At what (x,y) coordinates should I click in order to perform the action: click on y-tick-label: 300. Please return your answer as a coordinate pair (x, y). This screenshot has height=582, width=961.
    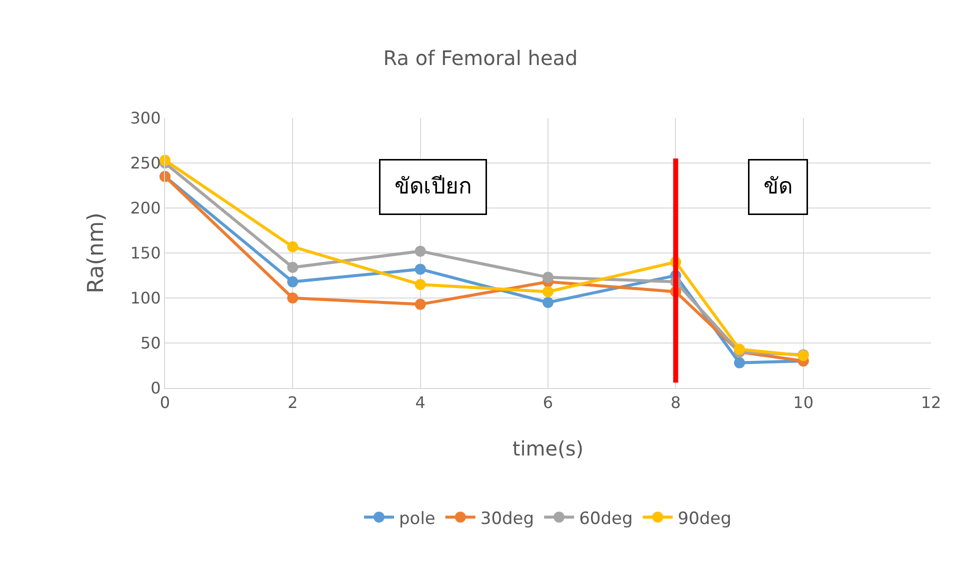
    Looking at the image, I should click on (145, 118).